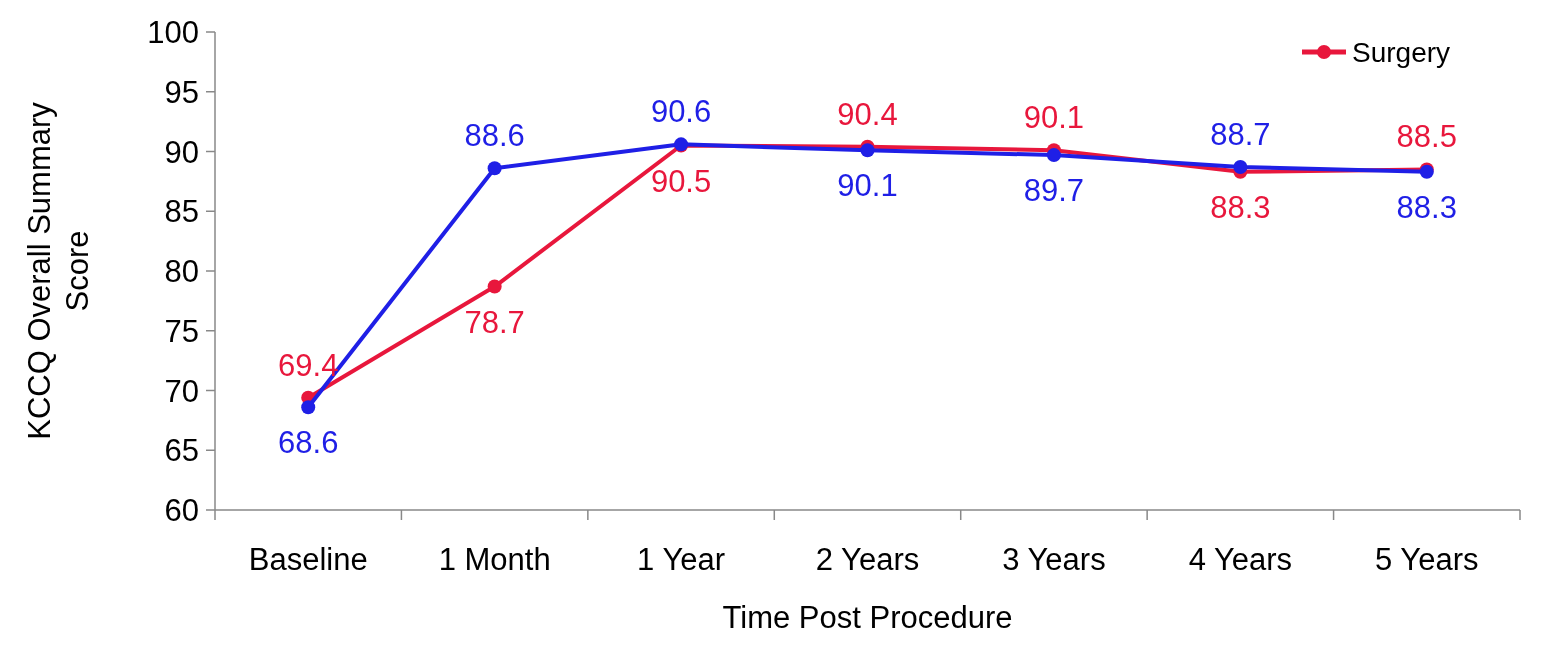  I want to click on y-tick-label: 75, so click(181, 331).